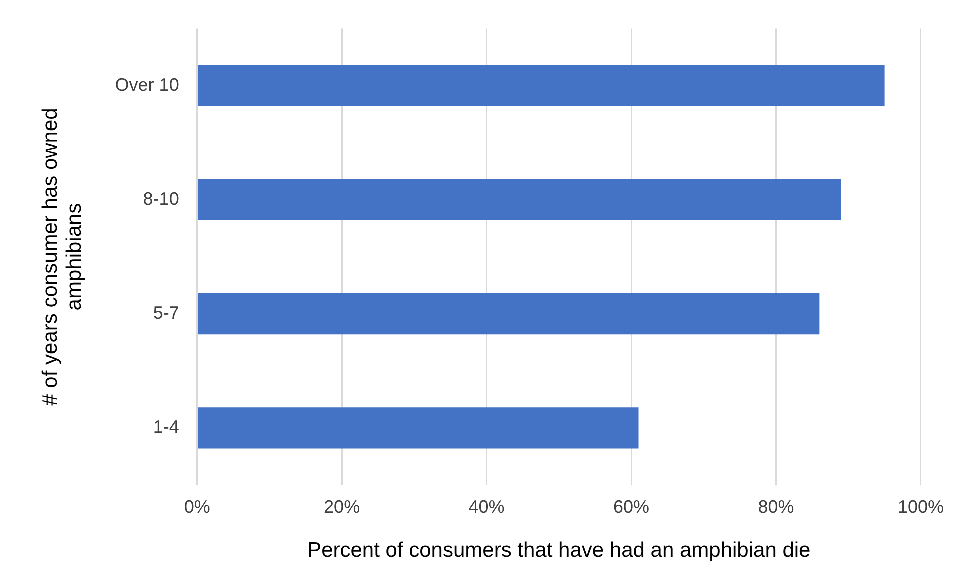 This screenshot has height=578, width=956. What do you see at coordinates (776, 506) in the screenshot?
I see `x-tick-label: 80%` at bounding box center [776, 506].